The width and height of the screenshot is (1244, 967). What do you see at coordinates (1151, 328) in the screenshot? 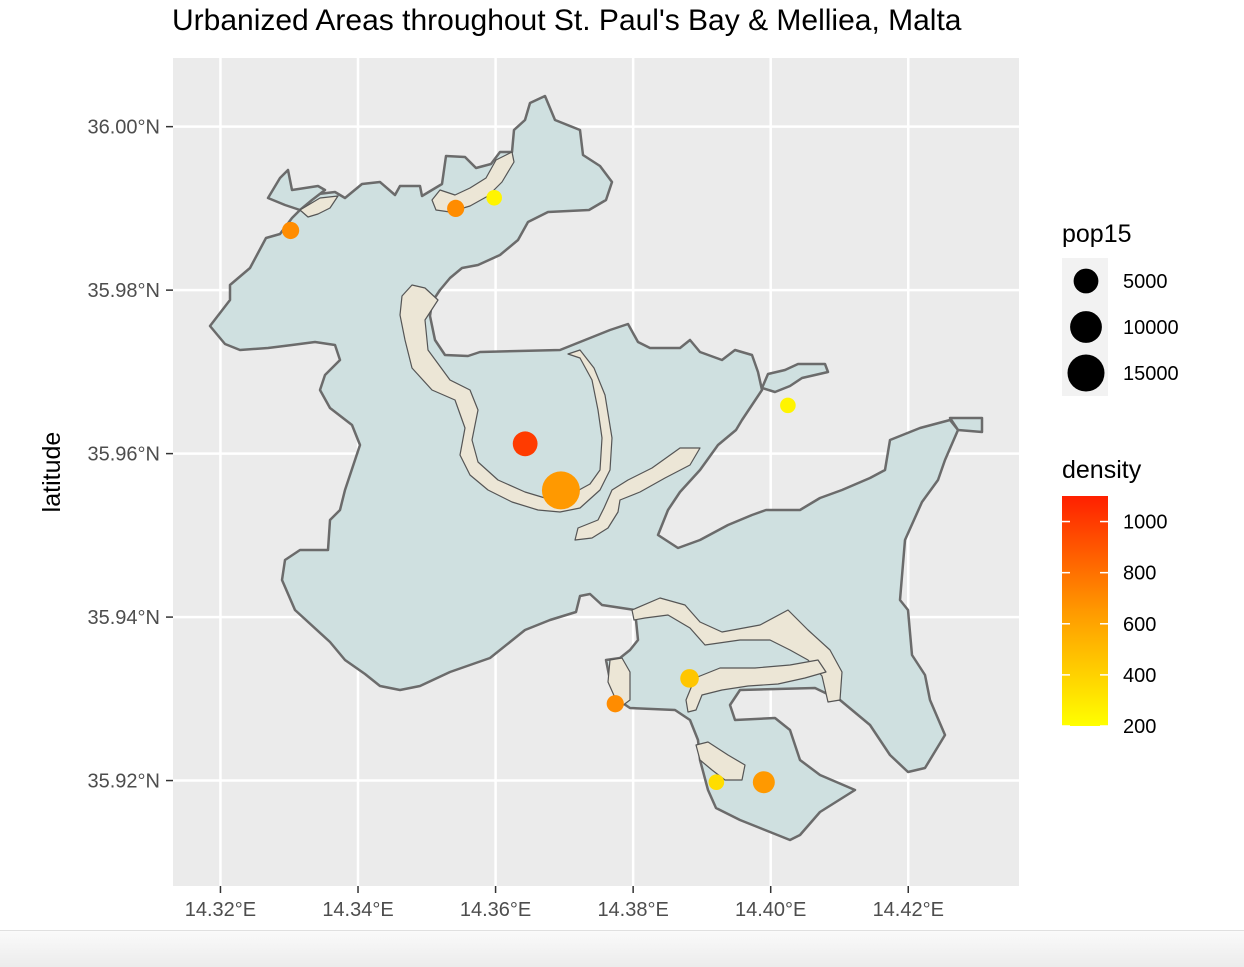
I see `legend-size-label: 10000` at bounding box center [1151, 328].